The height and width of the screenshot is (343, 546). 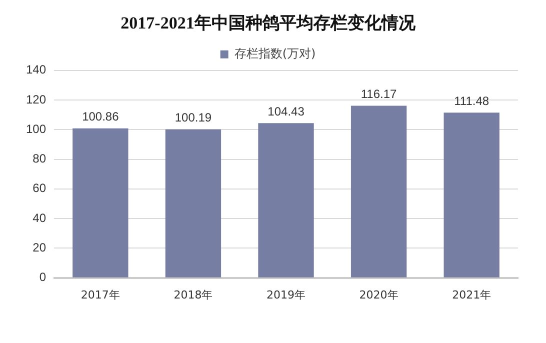 What do you see at coordinates (36, 99) in the screenshot?
I see `y-tick-label: 120` at bounding box center [36, 99].